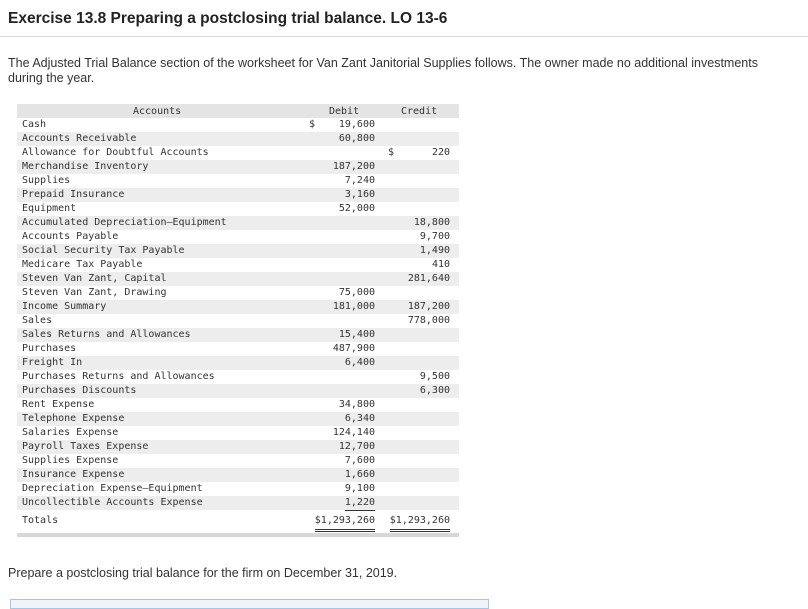 The height and width of the screenshot is (609, 808). What do you see at coordinates (94, 278) in the screenshot?
I see `account-cell: Steven Van Zant, Capital` at bounding box center [94, 278].